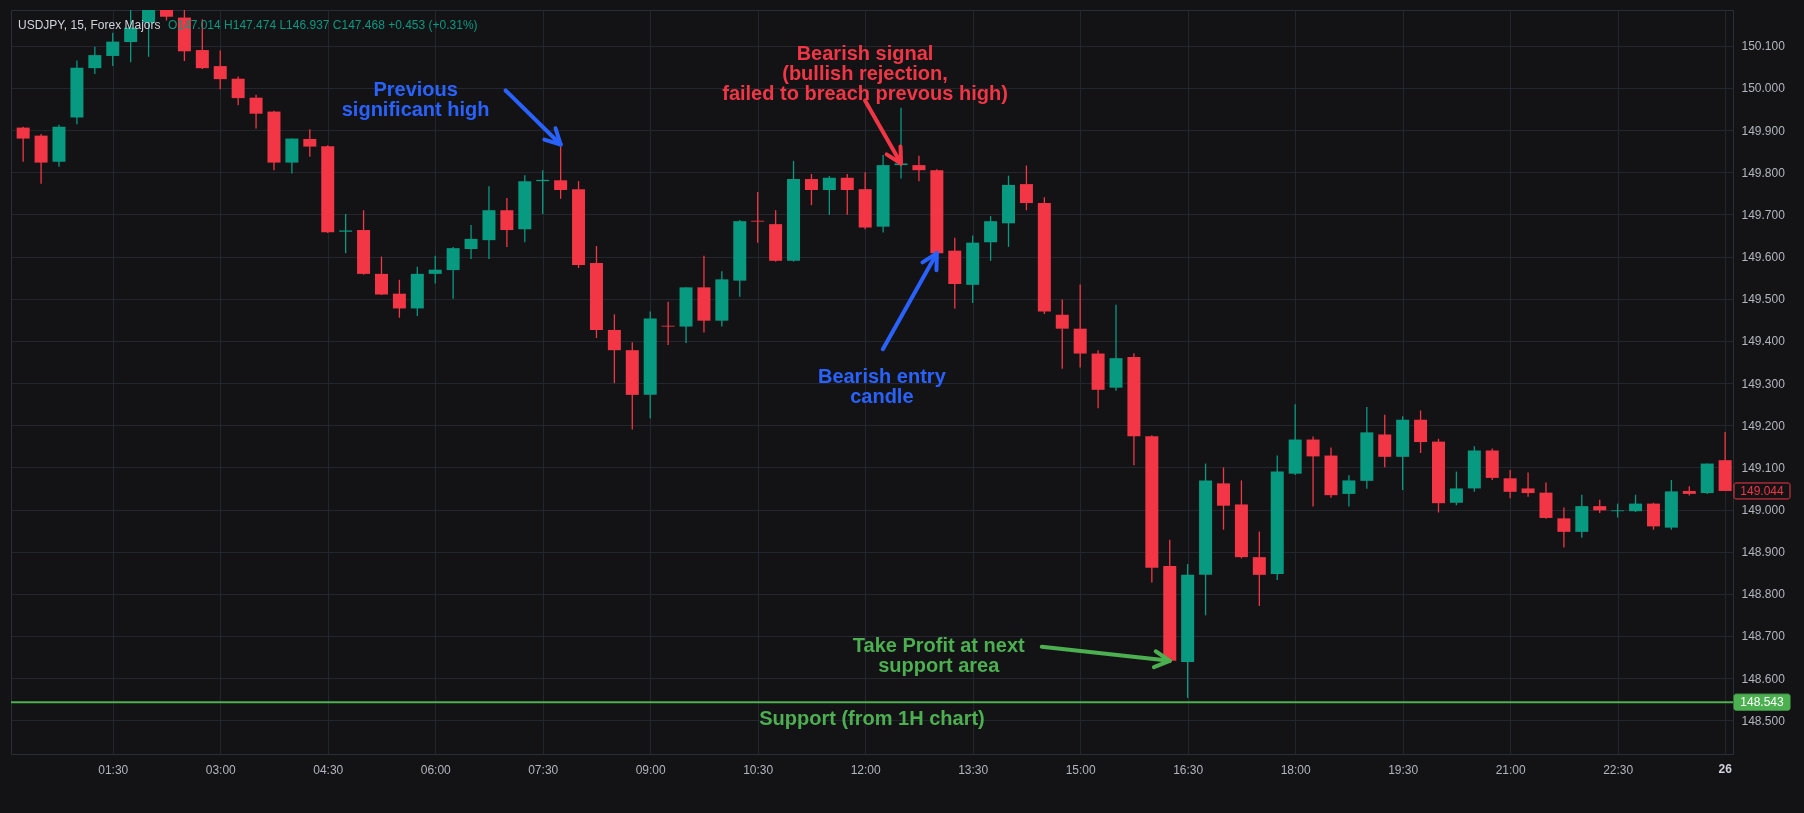 The height and width of the screenshot is (813, 1804). What do you see at coordinates (1763, 172) in the screenshot?
I see `y-tick-label: 149.800` at bounding box center [1763, 172].